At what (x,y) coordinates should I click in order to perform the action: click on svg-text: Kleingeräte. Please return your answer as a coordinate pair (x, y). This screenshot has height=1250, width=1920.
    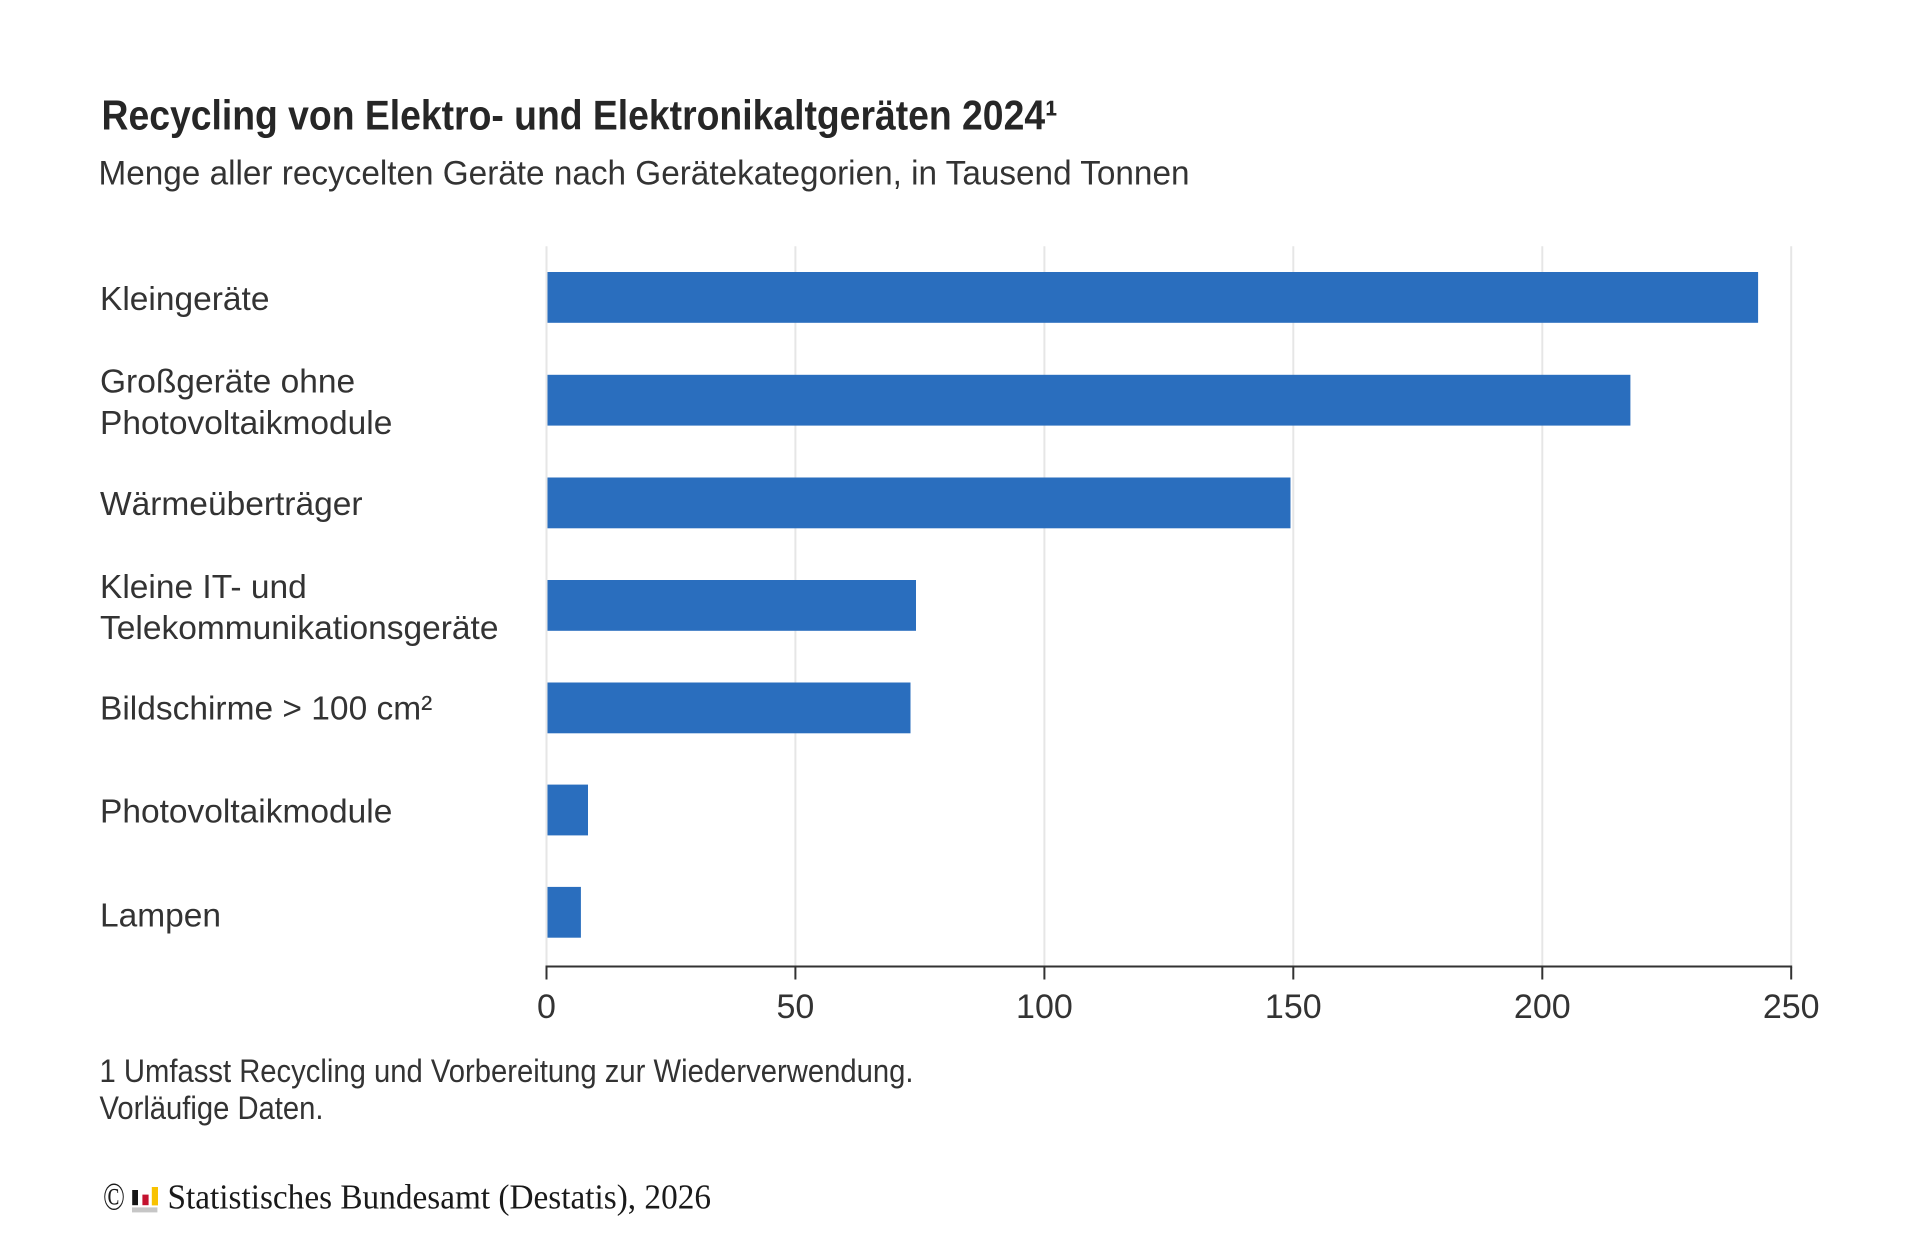
    Looking at the image, I should click on (184, 299).